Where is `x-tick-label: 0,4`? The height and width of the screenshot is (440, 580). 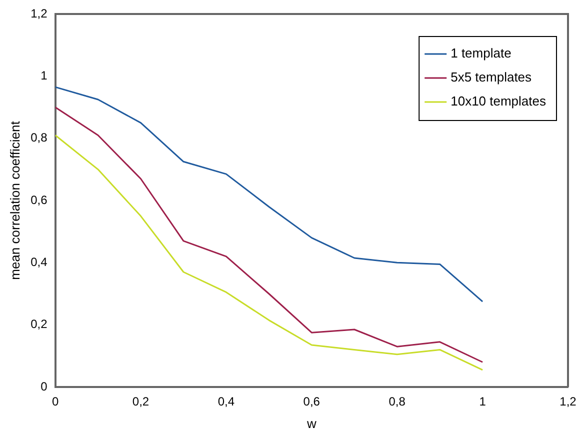 x-tick-label: 0,4 is located at coordinates (226, 401).